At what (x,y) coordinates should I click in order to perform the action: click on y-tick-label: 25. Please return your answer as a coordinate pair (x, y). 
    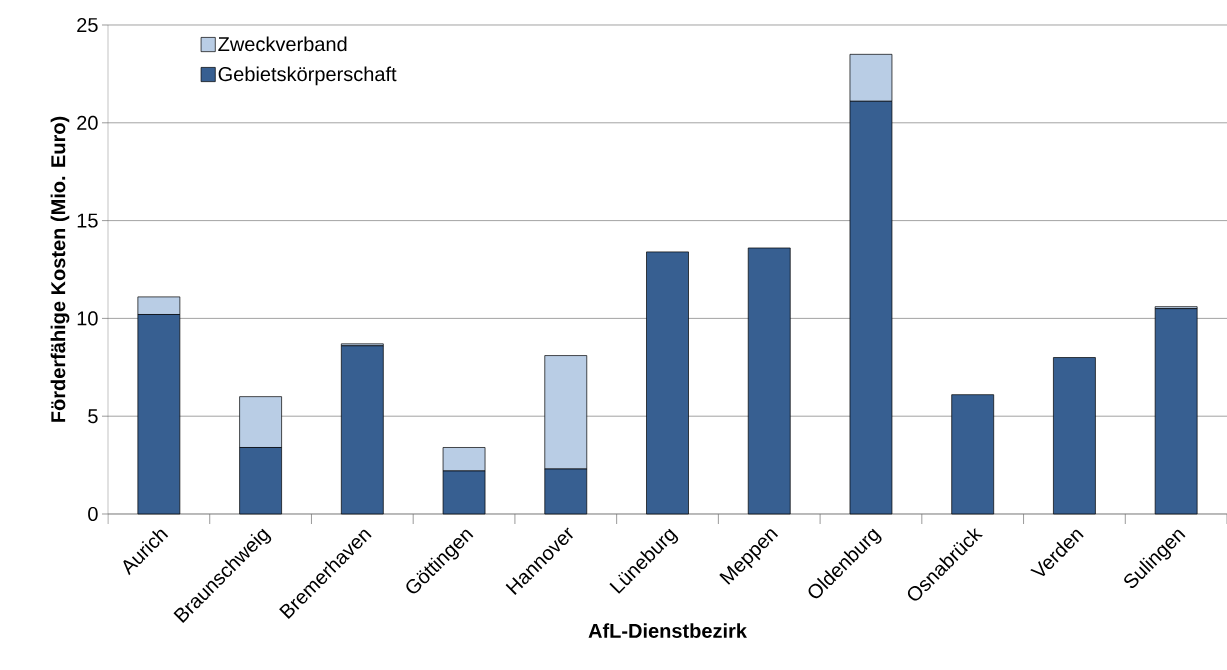
    Looking at the image, I should click on (87, 25).